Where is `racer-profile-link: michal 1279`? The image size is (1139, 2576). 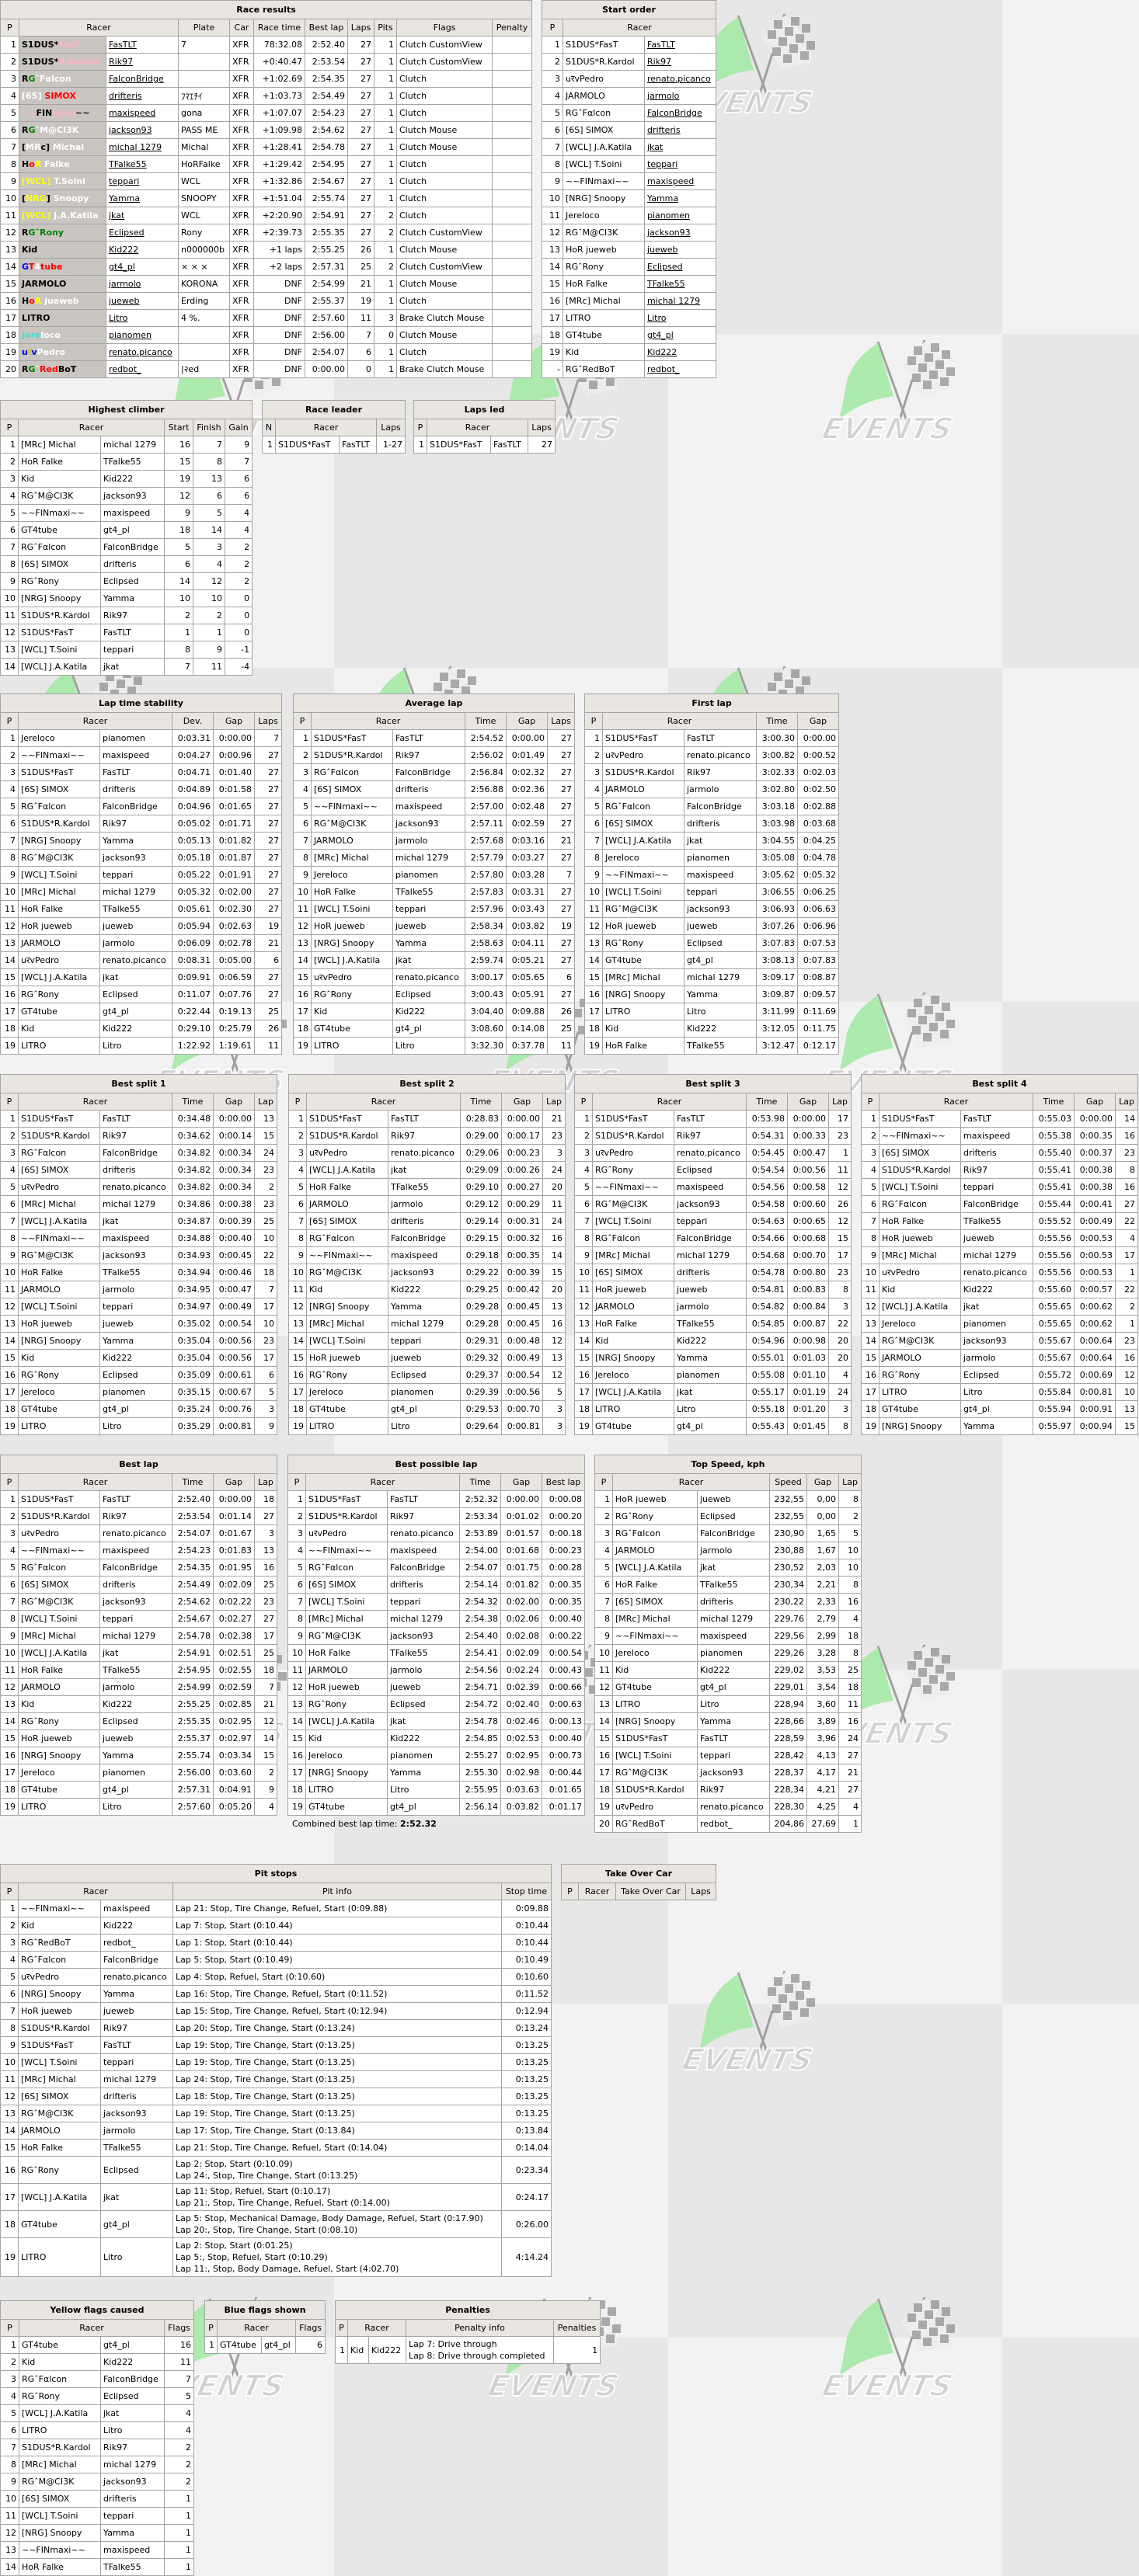
racer-profile-link: michal 1279 is located at coordinates (674, 301).